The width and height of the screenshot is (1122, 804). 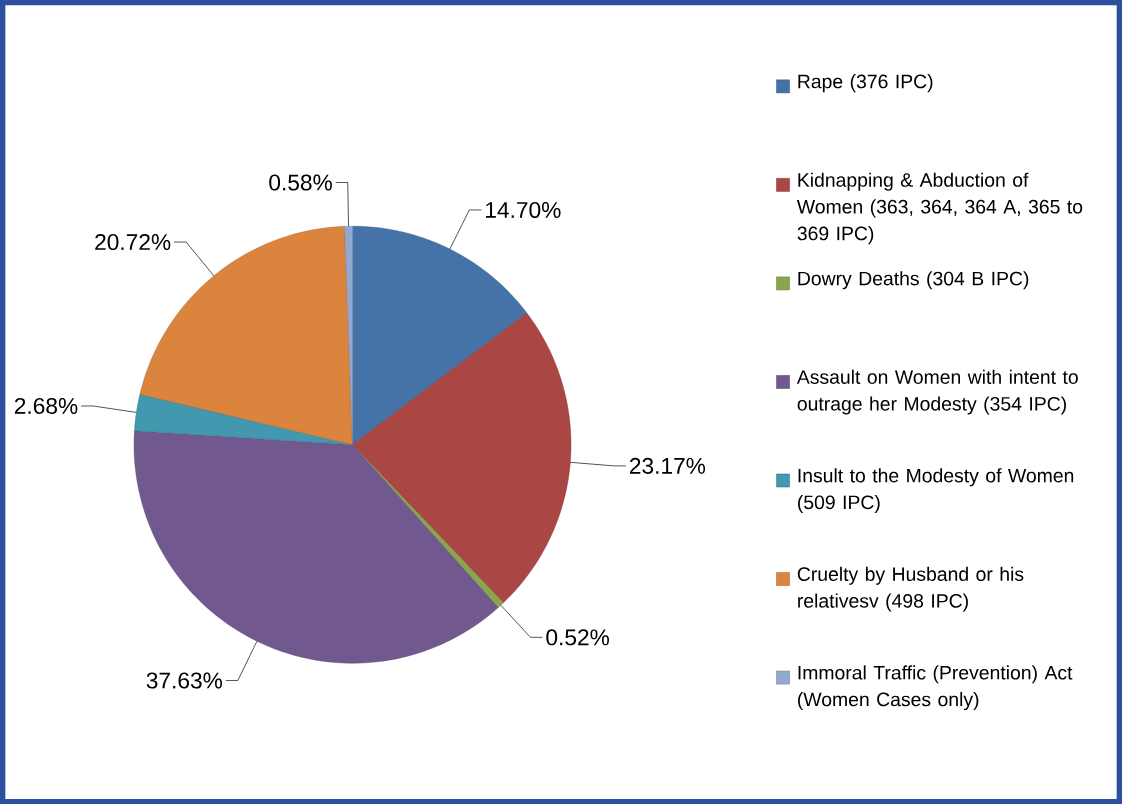 What do you see at coordinates (133, 241) in the screenshot?
I see `data-label: 20.72%` at bounding box center [133, 241].